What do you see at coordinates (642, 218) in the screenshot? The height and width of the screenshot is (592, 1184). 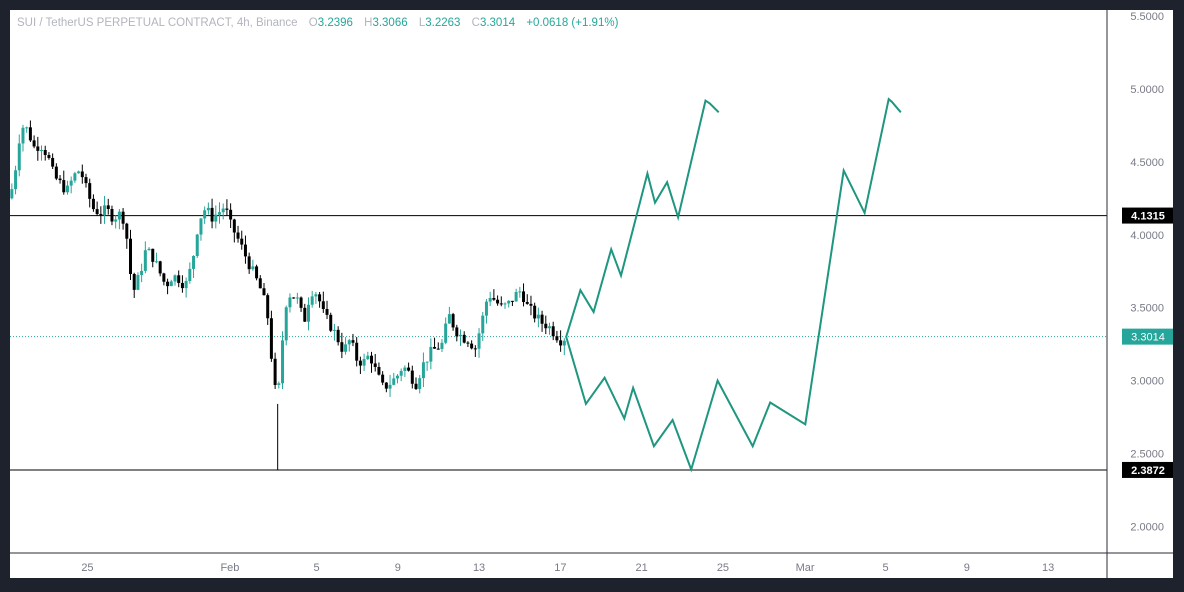 I see `projection-path-direct` at bounding box center [642, 218].